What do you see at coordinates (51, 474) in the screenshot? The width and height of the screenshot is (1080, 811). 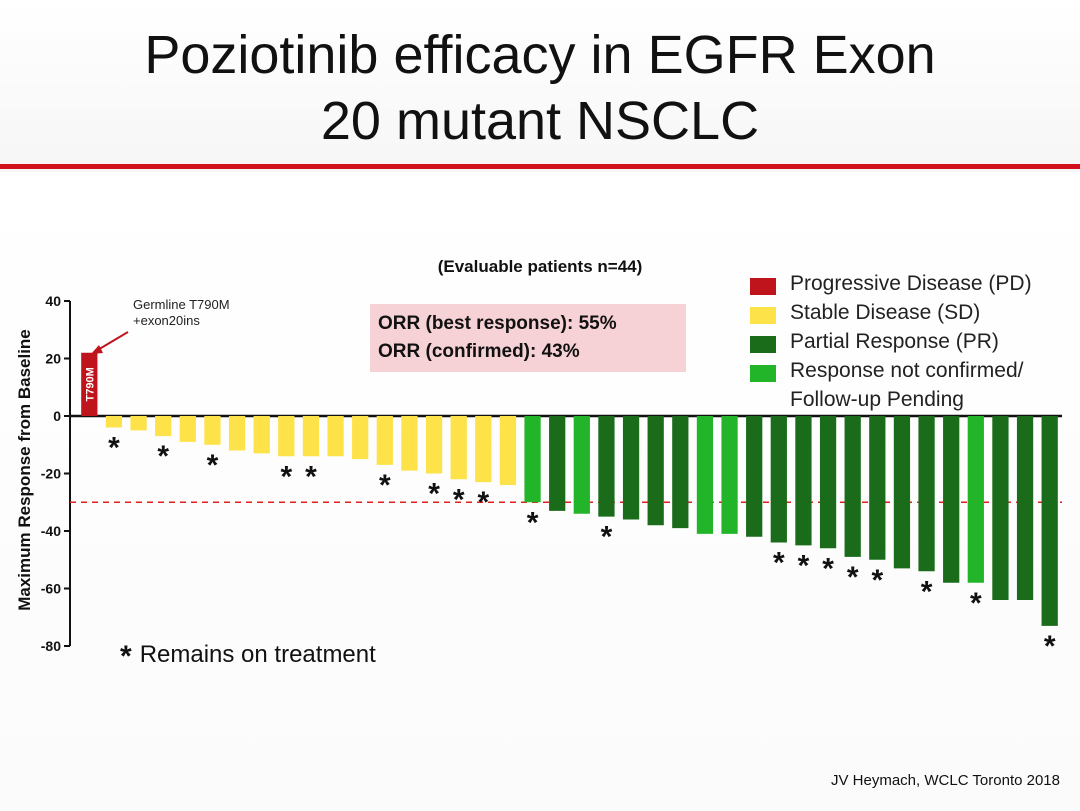 I see `y-tick-label: -20` at bounding box center [51, 474].